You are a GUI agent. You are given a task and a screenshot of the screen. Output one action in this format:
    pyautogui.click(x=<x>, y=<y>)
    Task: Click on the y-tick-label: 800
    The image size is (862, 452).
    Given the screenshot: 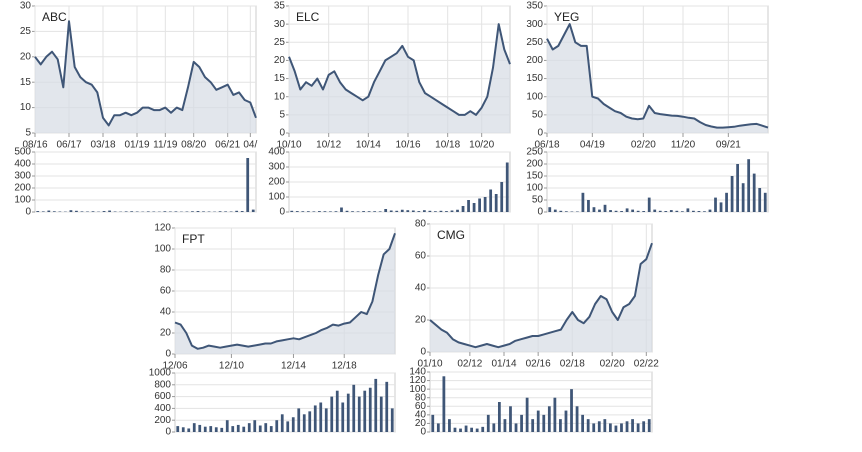 What is the action you would take?
    pyautogui.click(x=162, y=384)
    